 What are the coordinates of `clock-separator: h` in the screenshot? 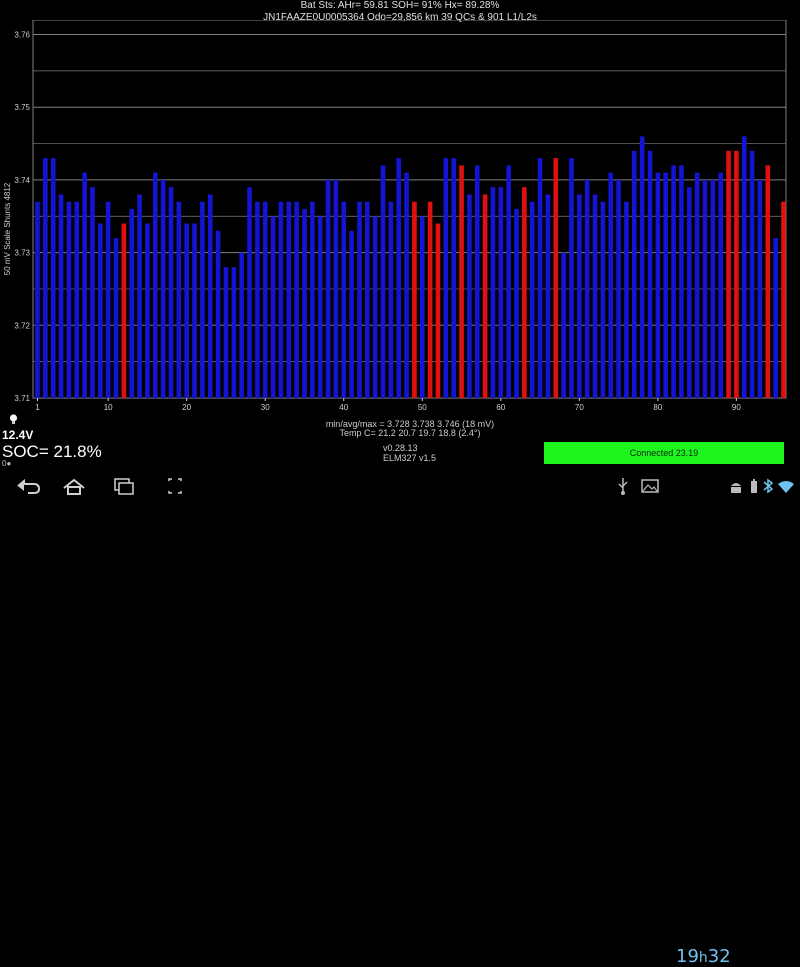 It's located at (703, 958).